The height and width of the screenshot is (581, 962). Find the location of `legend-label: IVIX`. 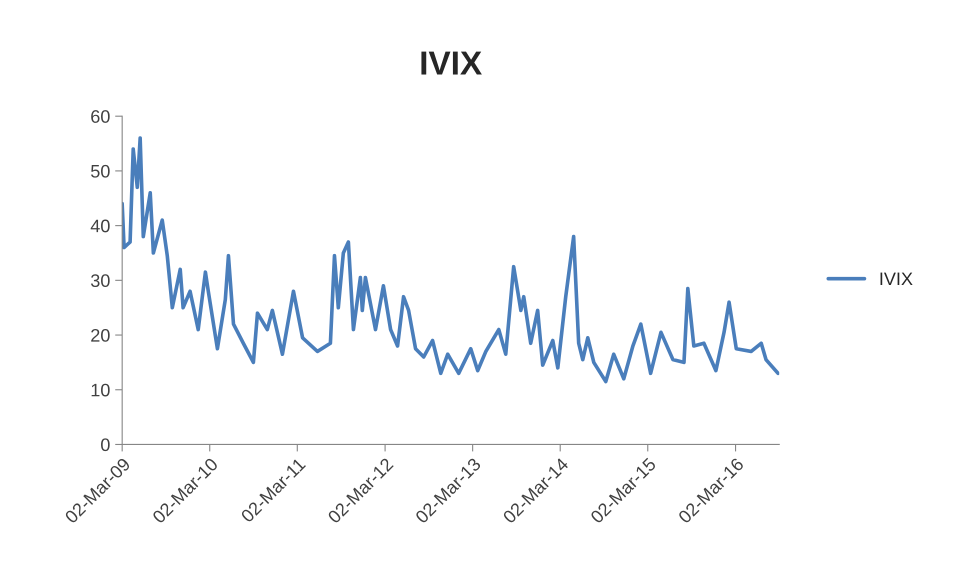

legend-label: IVIX is located at coordinates (896, 278).